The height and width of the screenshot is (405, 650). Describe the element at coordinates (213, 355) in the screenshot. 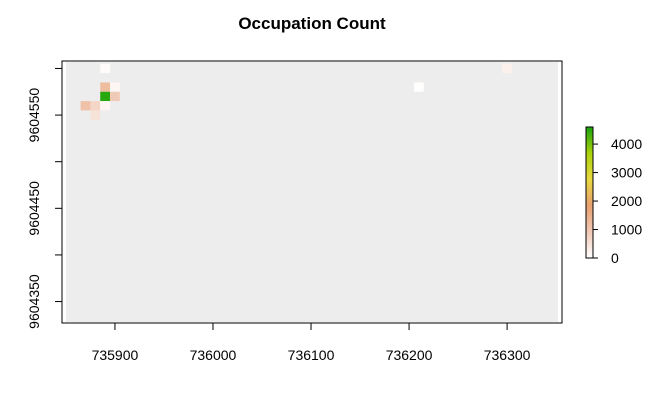

I see `x-tick-label: 736000` at that location.